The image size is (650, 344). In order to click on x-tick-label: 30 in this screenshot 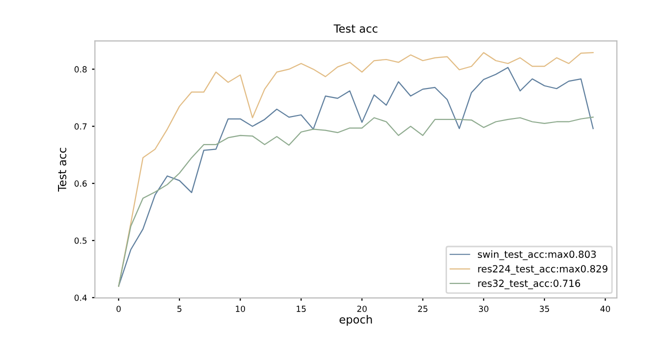, I will do `click(483, 309)`.